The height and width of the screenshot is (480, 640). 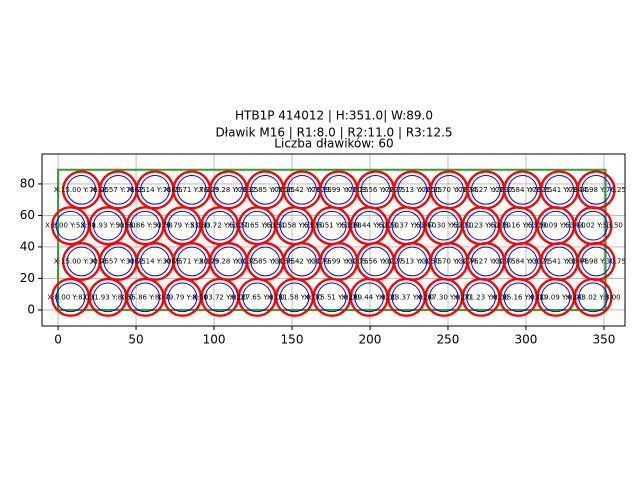 I want to click on x-tick-label: 50, so click(x=135, y=340).